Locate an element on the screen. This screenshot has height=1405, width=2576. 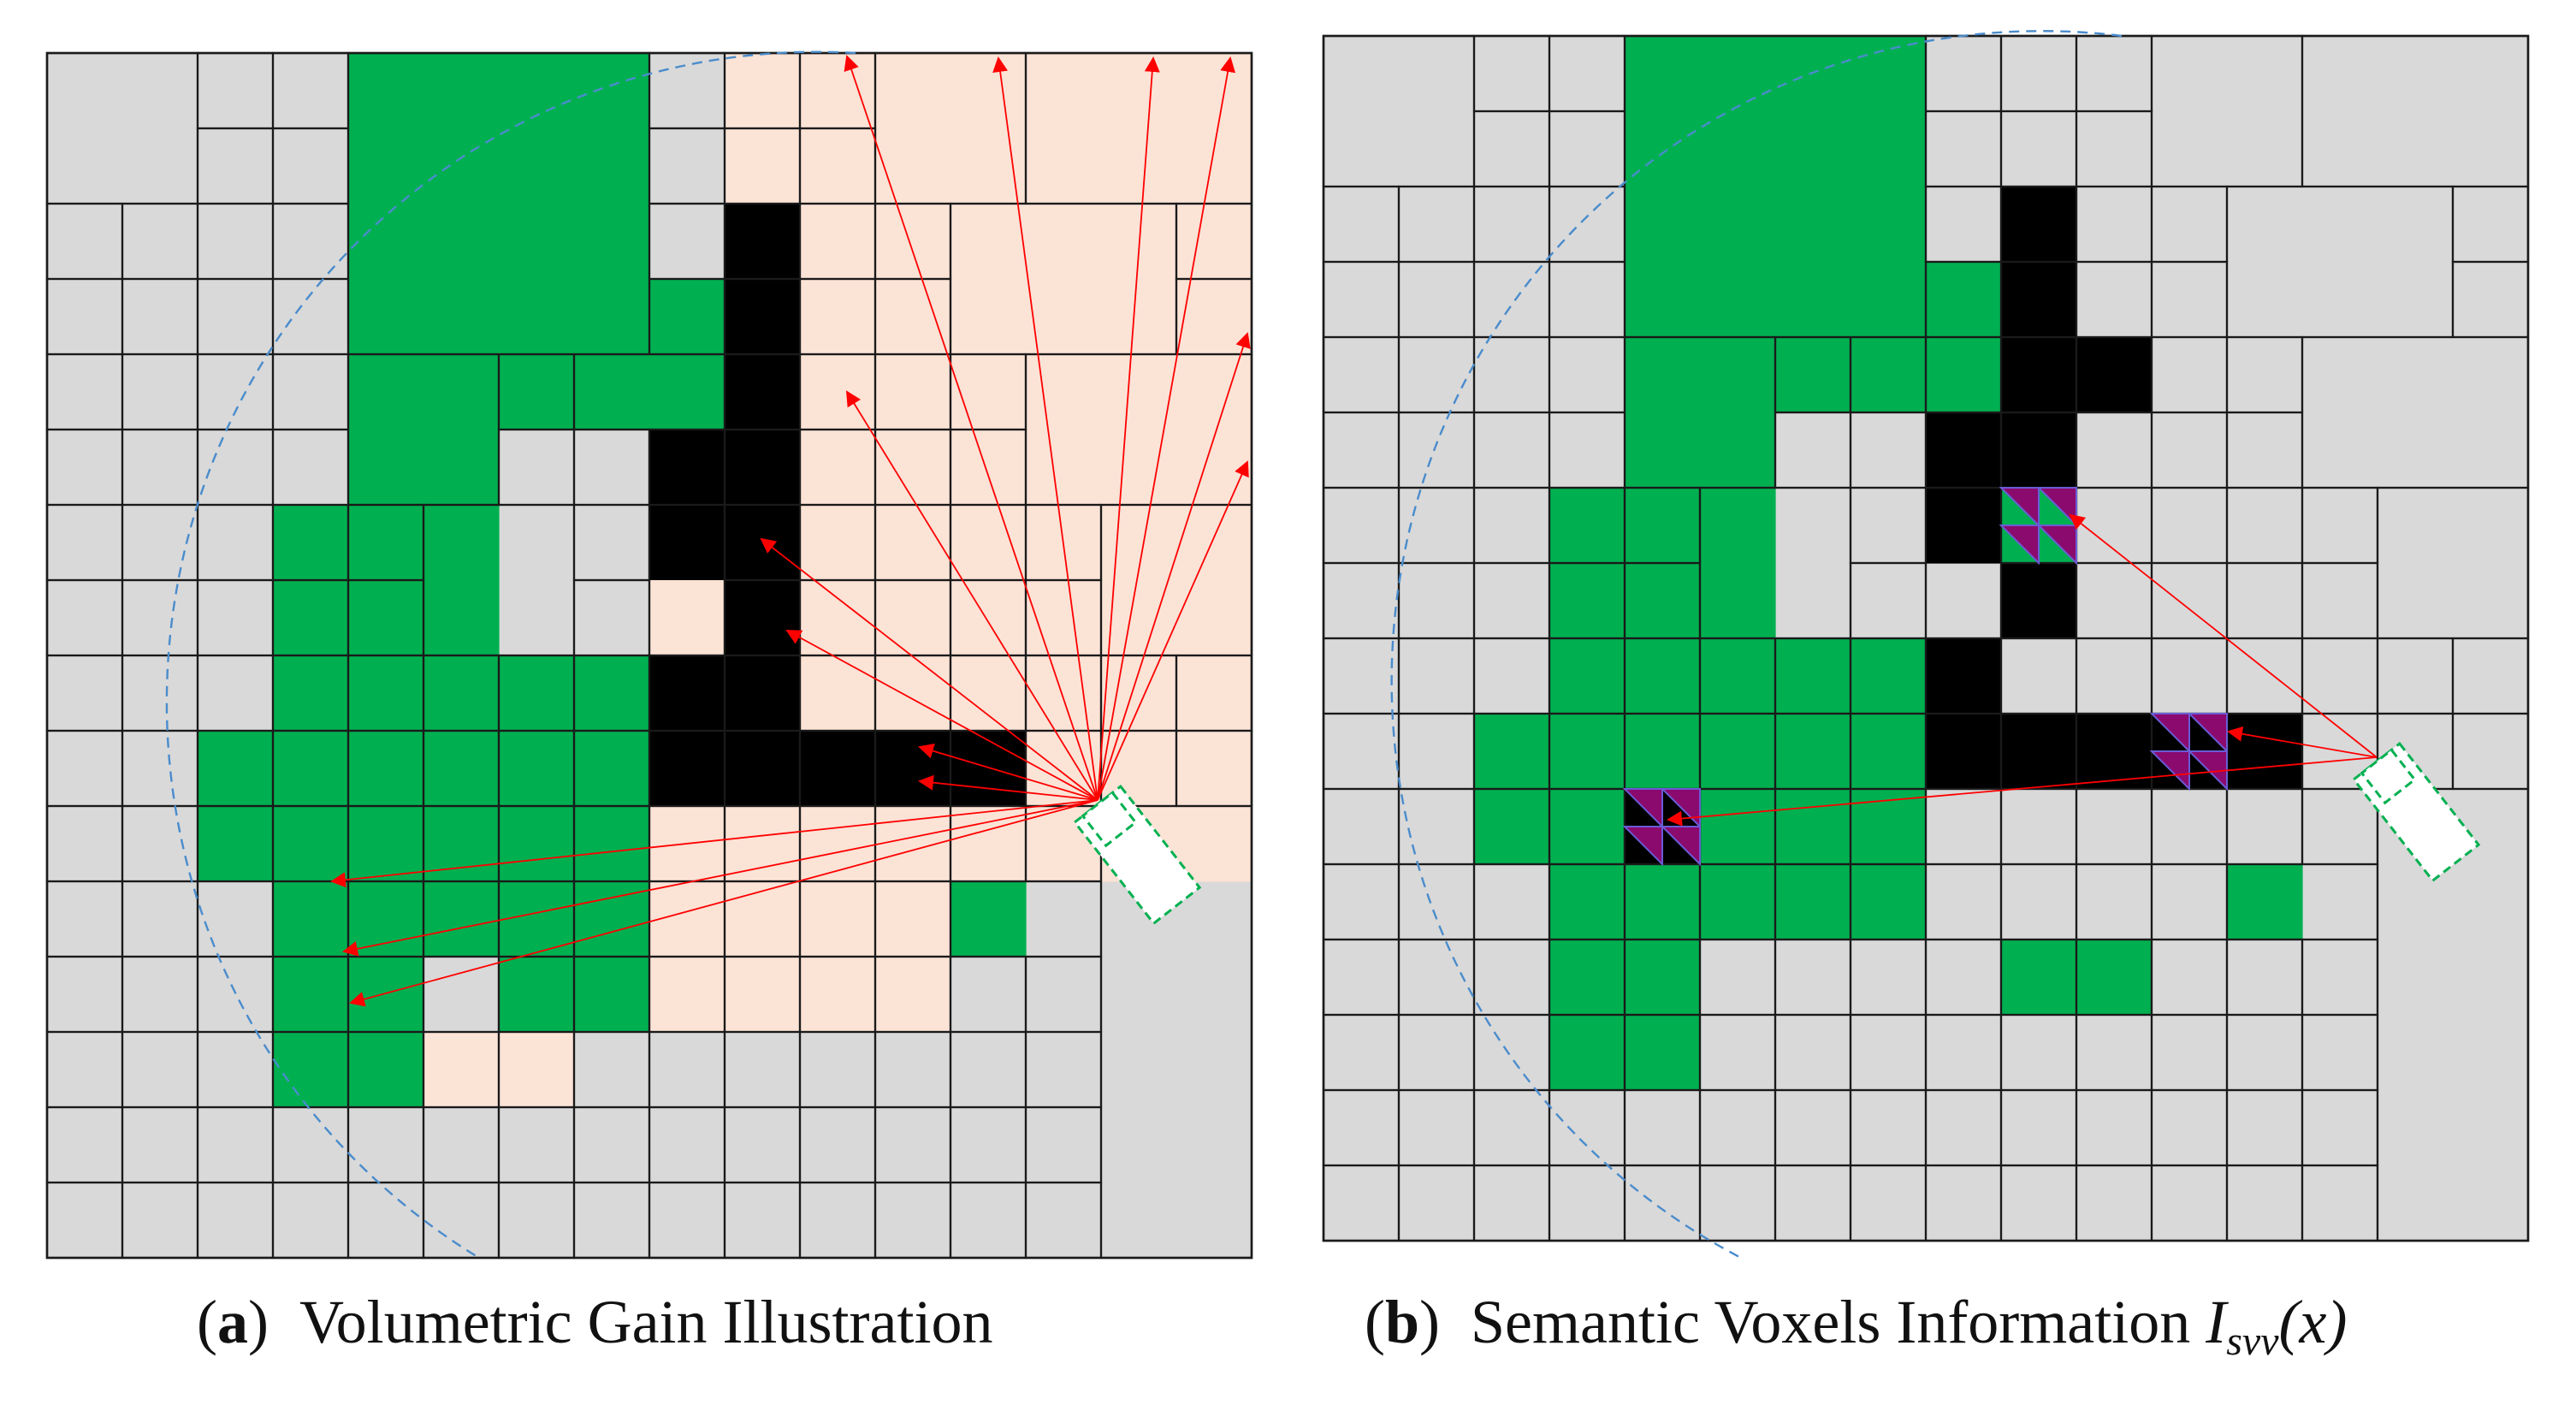
caption-a: (a) Volumetric Gain Illustration is located at coordinates (595, 1322).